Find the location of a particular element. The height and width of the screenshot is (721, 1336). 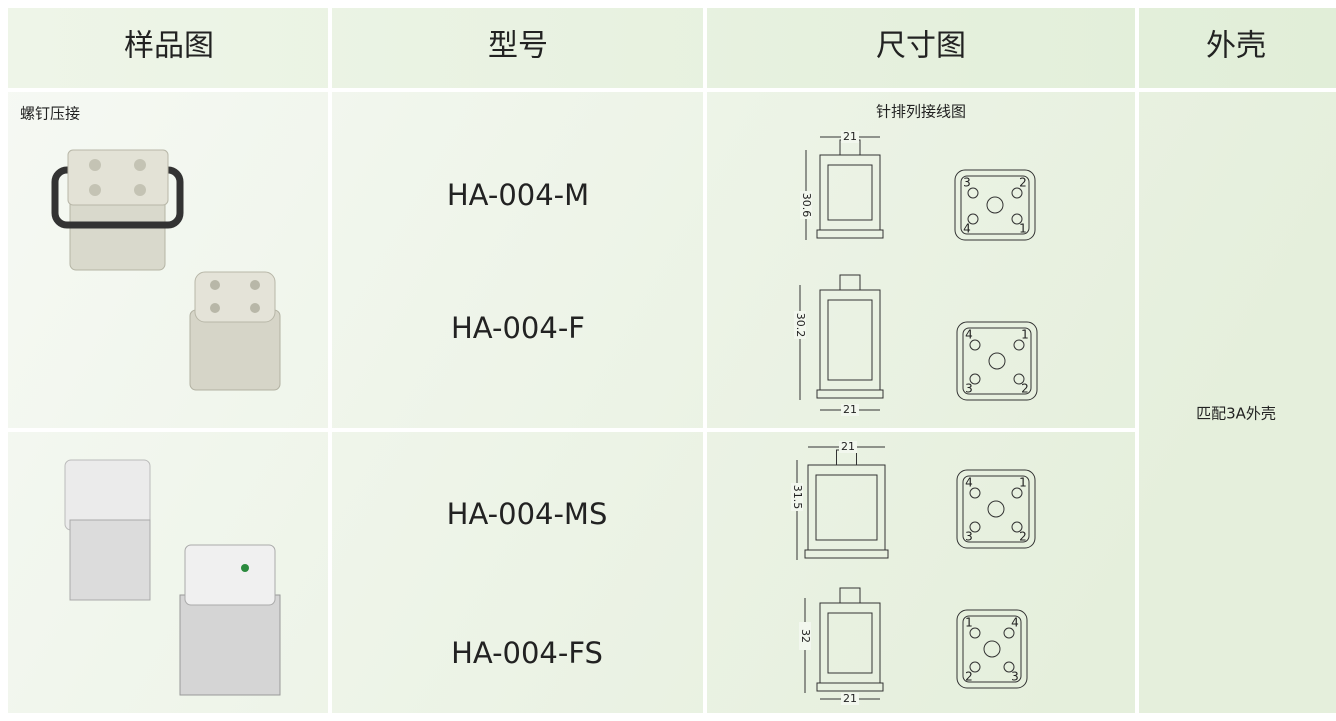

sample-label: 螺钉压接 is located at coordinates (50, 114).